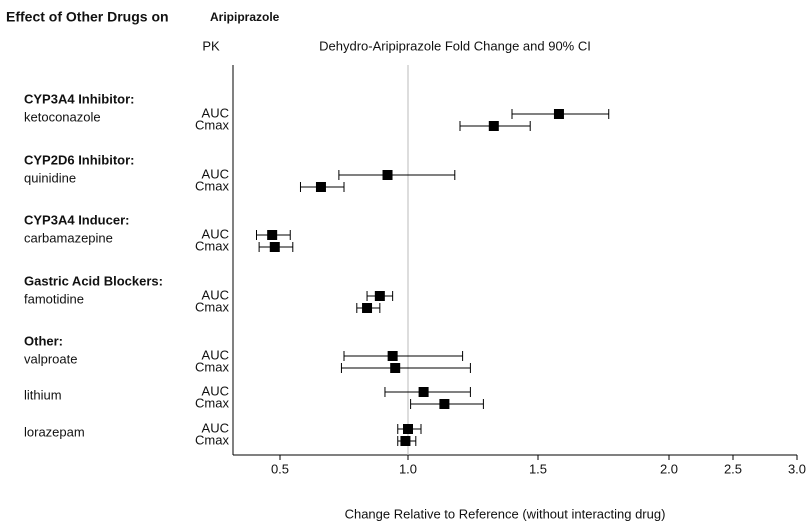 This screenshot has height=525, width=811. I want to click on drug-label: carbamazepine, so click(68, 237).